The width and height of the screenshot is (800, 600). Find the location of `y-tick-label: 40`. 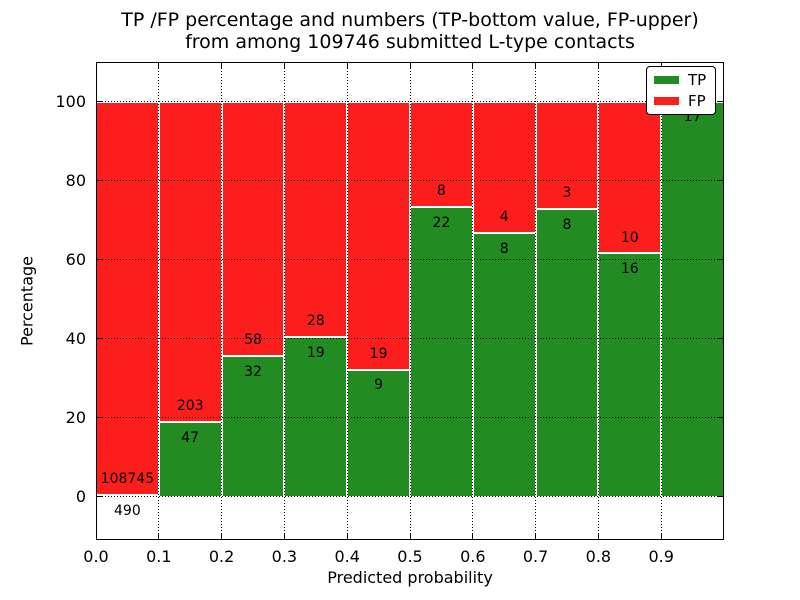

y-tick-label: 40 is located at coordinates (75, 338).